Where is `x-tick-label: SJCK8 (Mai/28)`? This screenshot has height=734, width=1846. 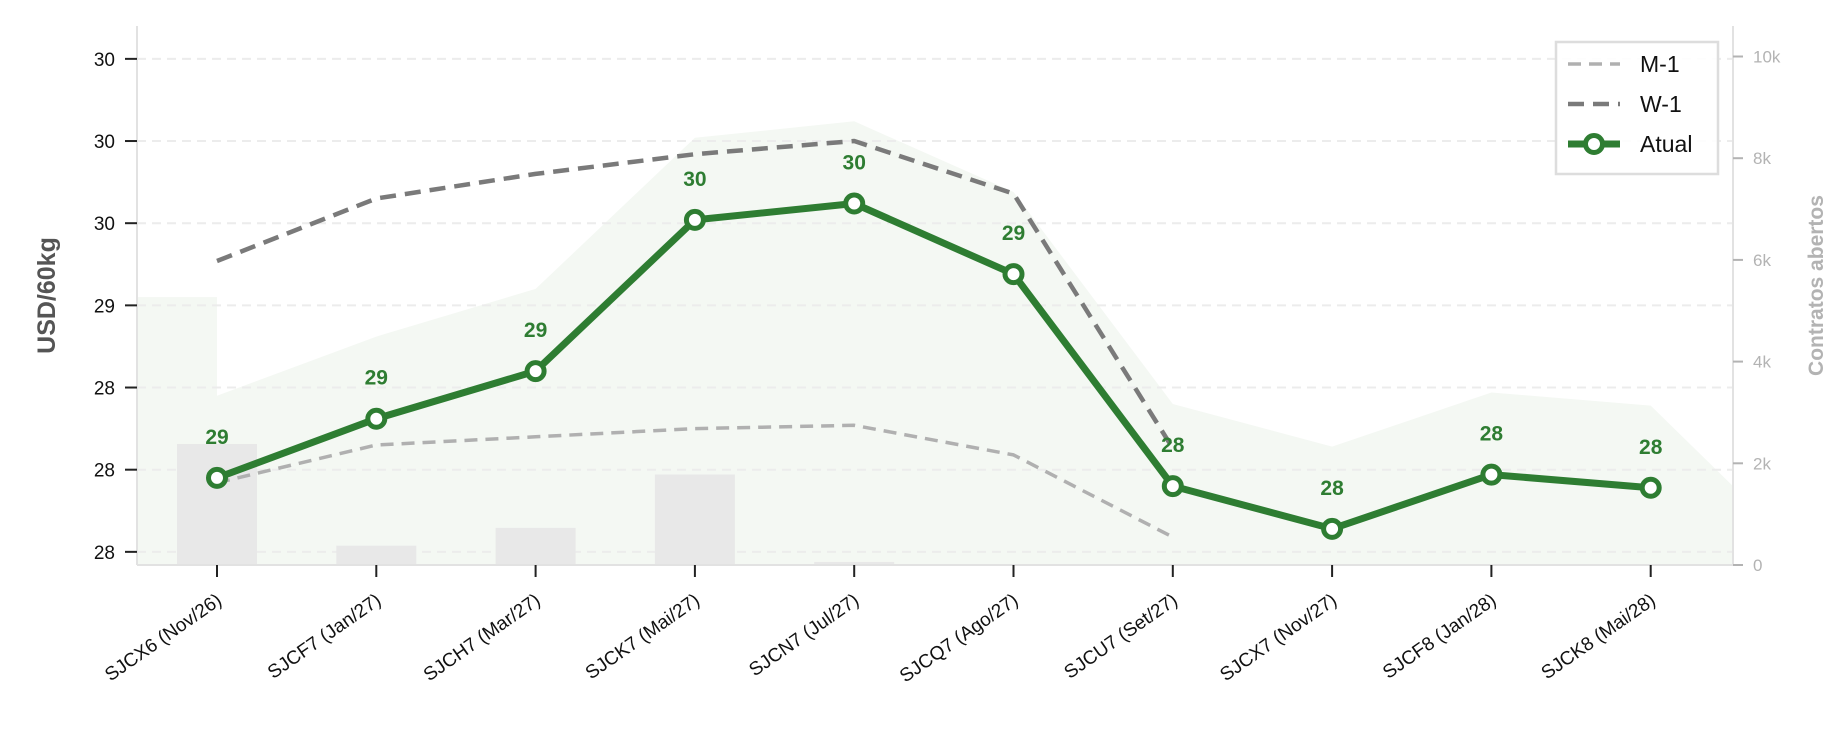
x-tick-label: SJCK8 (Mai/28) is located at coordinates (1599, 637).